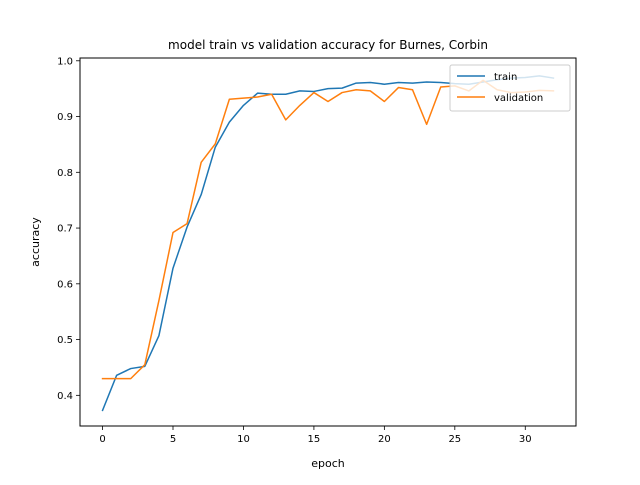 The width and height of the screenshot is (640, 485). What do you see at coordinates (314, 439) in the screenshot?
I see `x-tick-label: 15` at bounding box center [314, 439].